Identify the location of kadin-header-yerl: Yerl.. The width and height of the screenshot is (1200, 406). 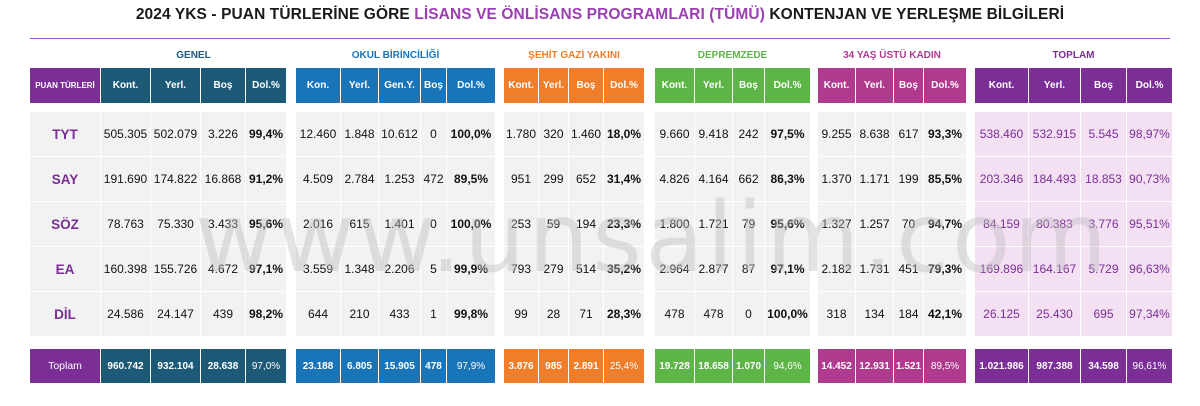
(875, 85).